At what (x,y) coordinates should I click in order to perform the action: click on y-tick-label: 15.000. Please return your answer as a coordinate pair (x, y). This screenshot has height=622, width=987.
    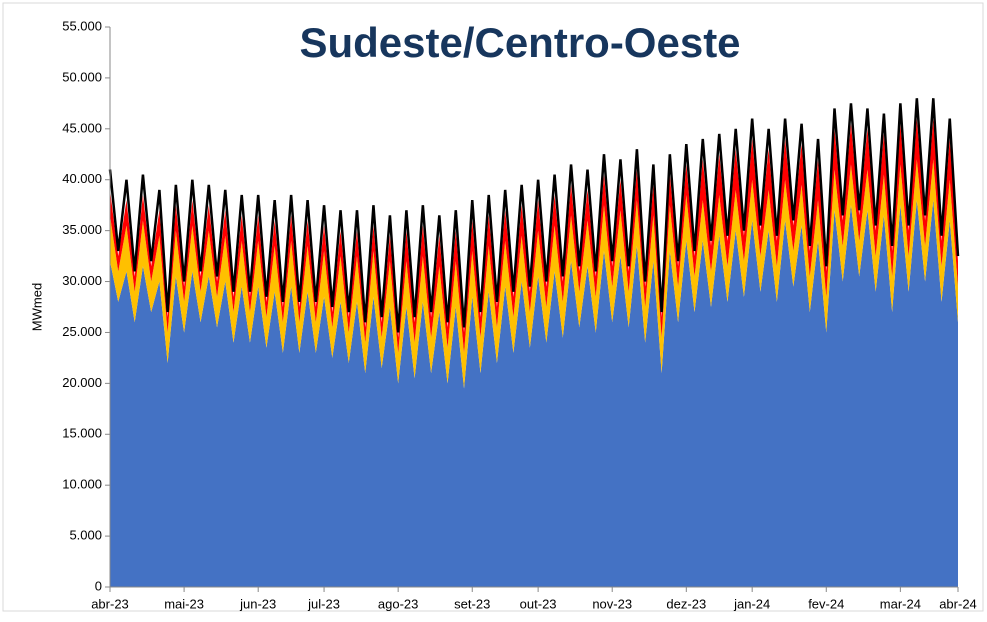
    Looking at the image, I should click on (82, 433).